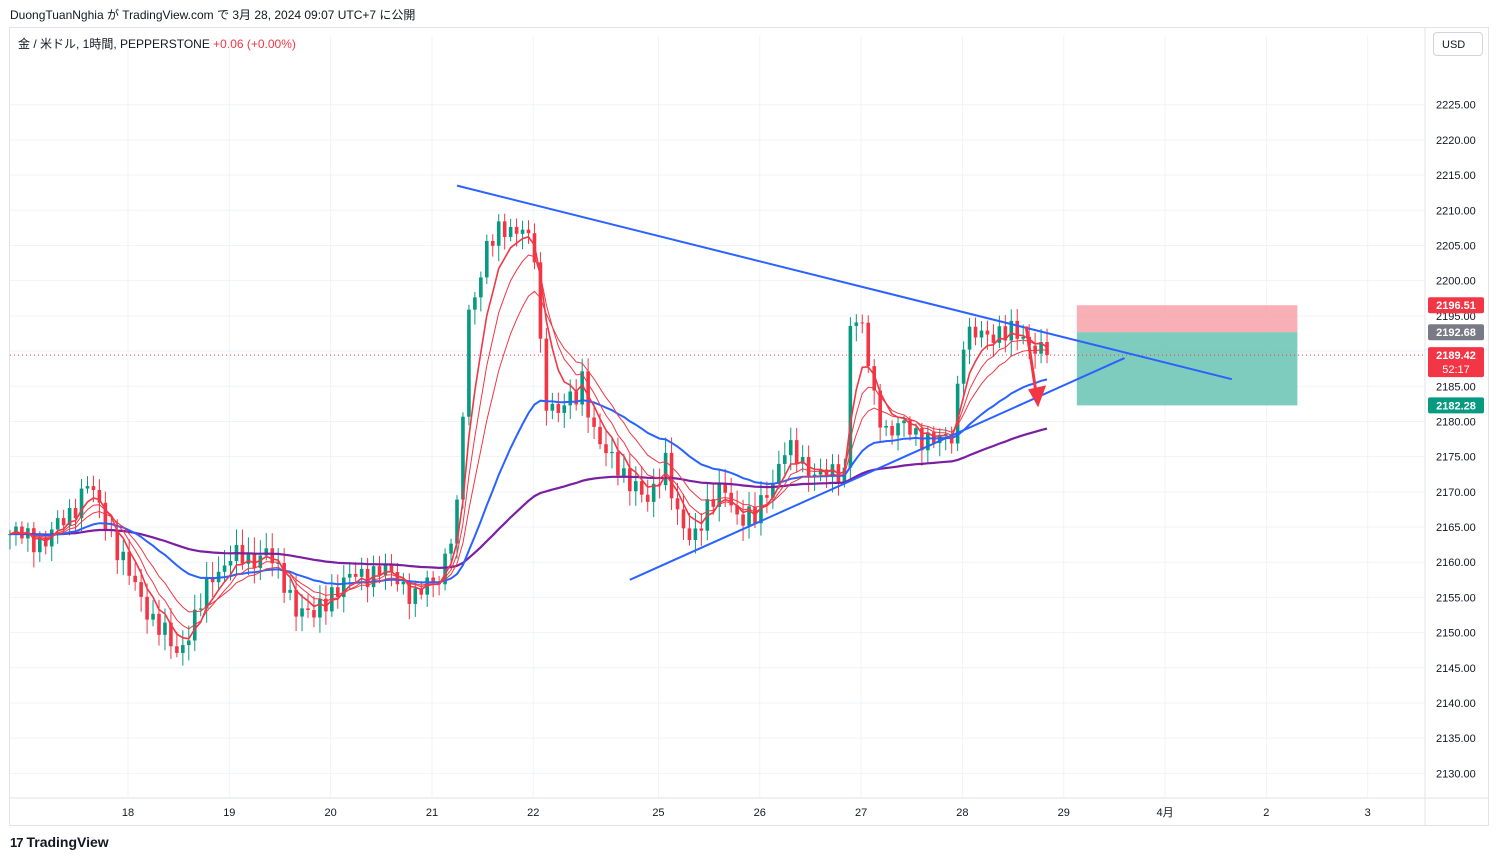 The height and width of the screenshot is (861, 1499). Describe the element at coordinates (844, 282) in the screenshot. I see `descending-trendline` at that location.